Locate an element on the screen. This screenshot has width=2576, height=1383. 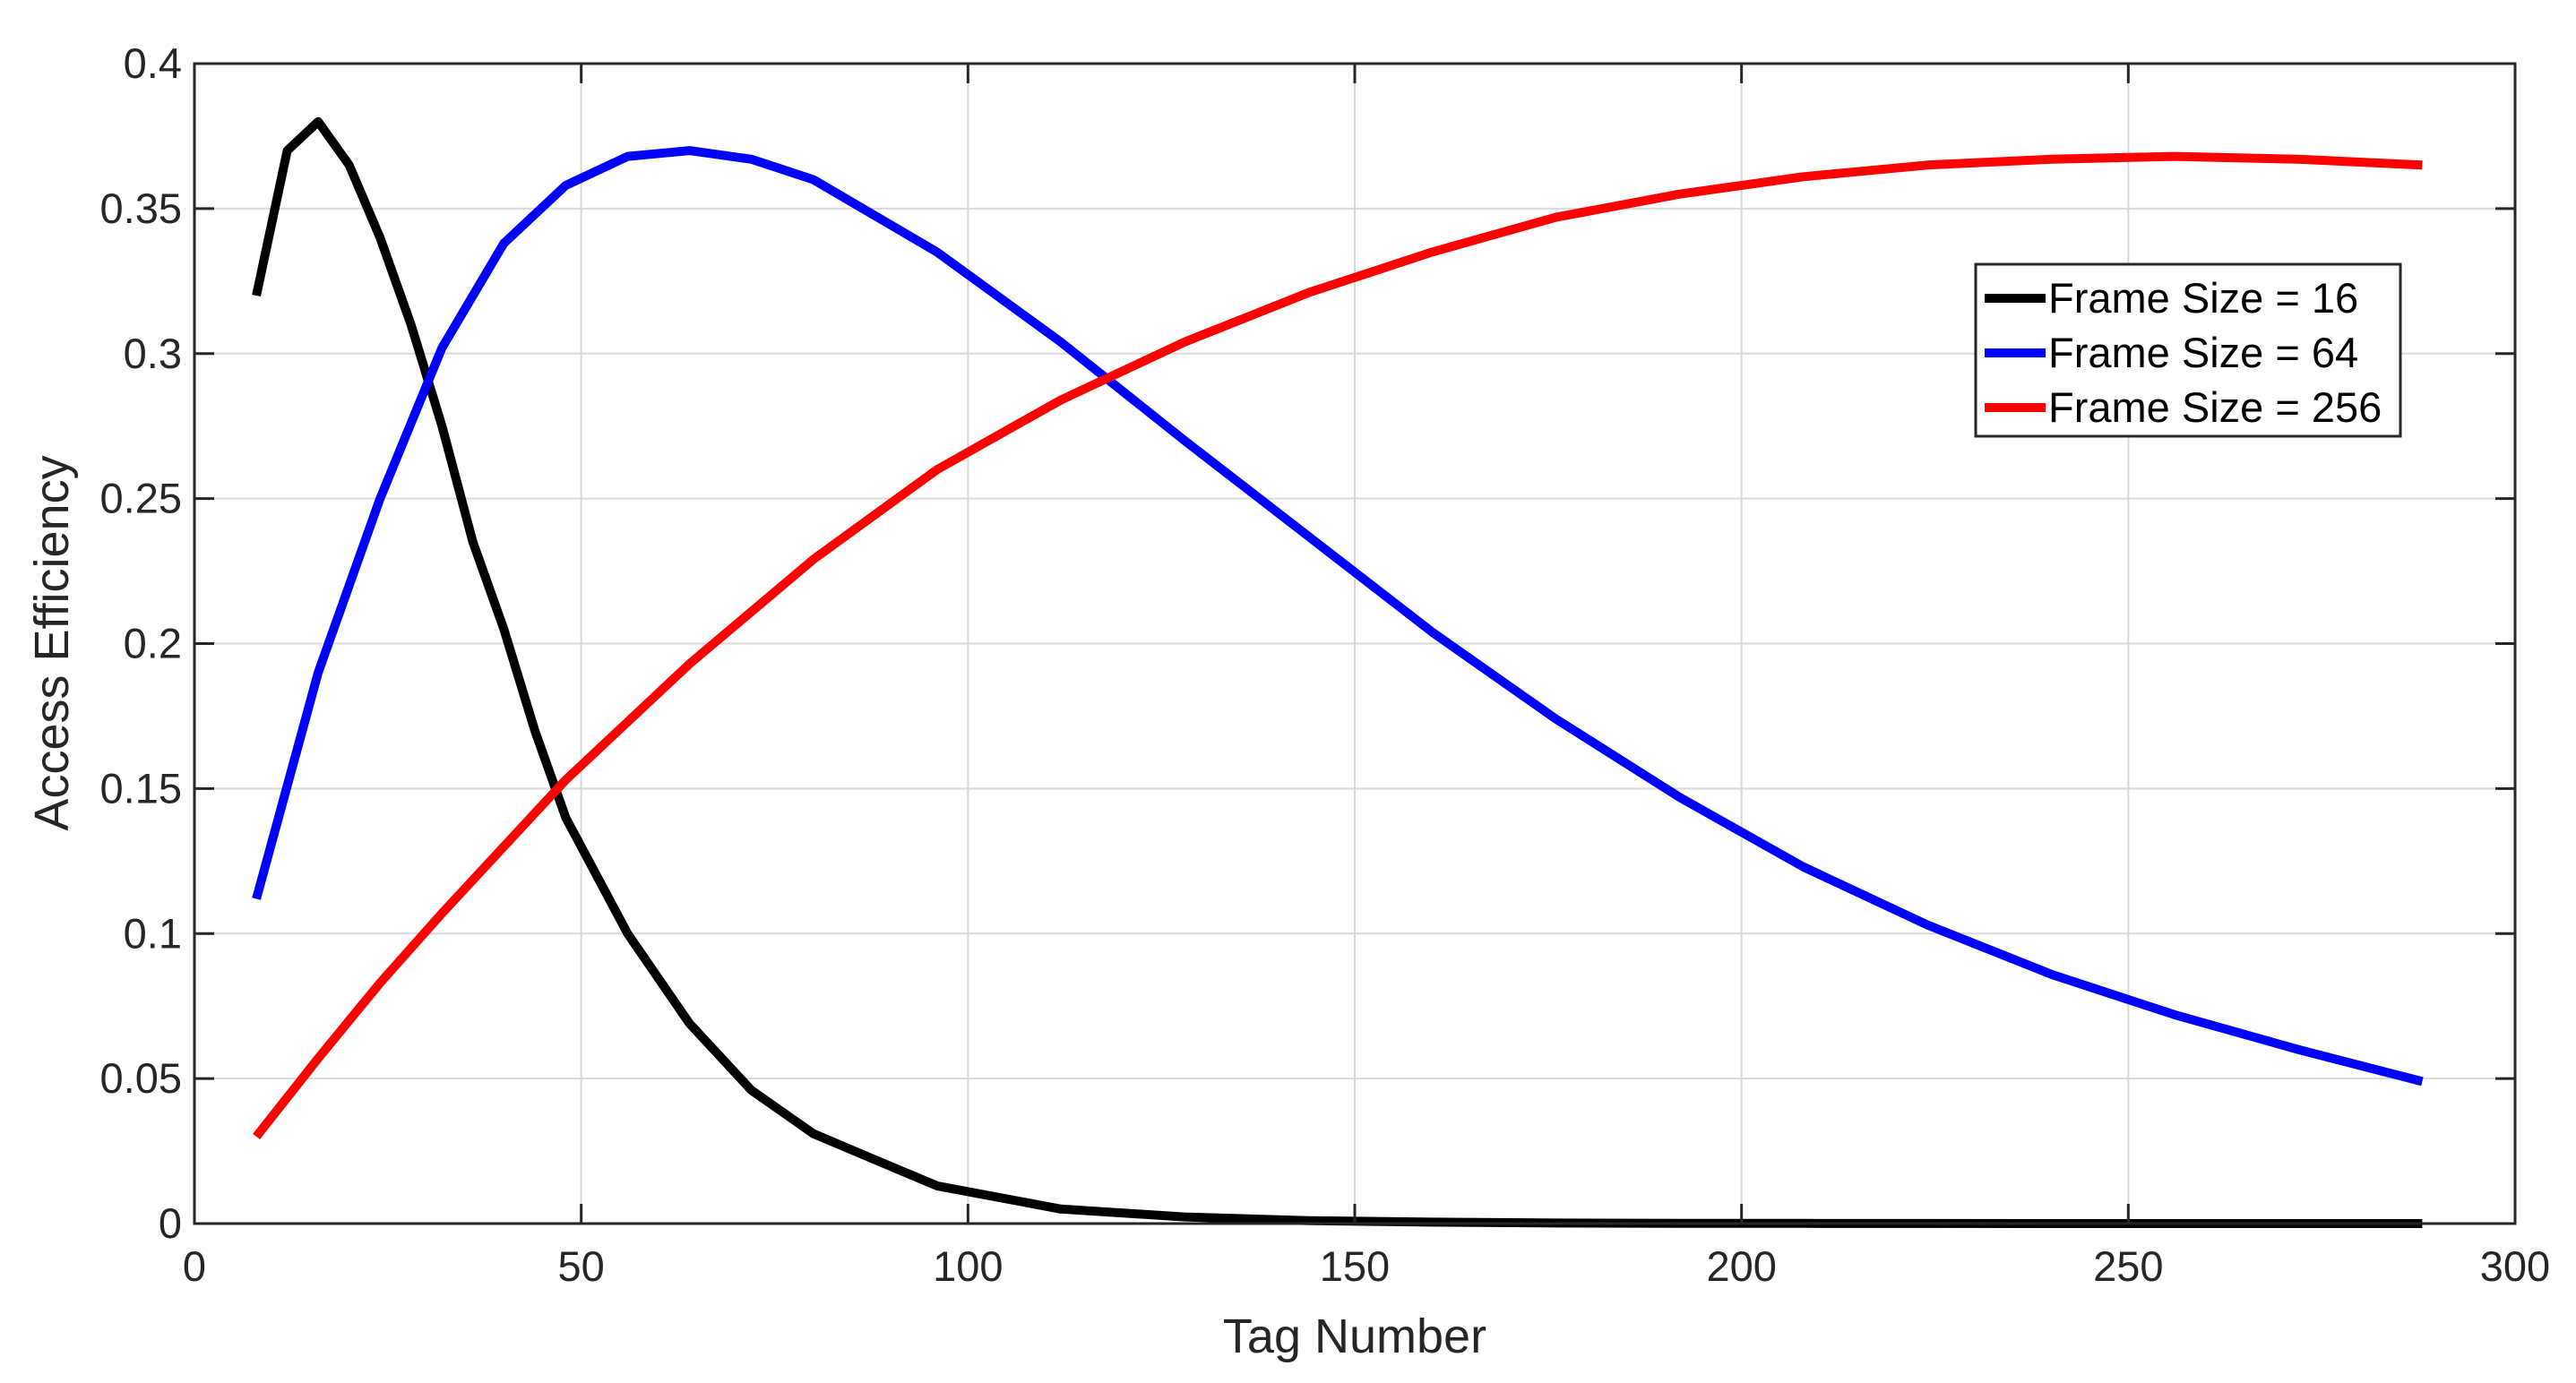
x-tick-labels: 0 50 100 150 200 250 300 is located at coordinates (1366, 1266).